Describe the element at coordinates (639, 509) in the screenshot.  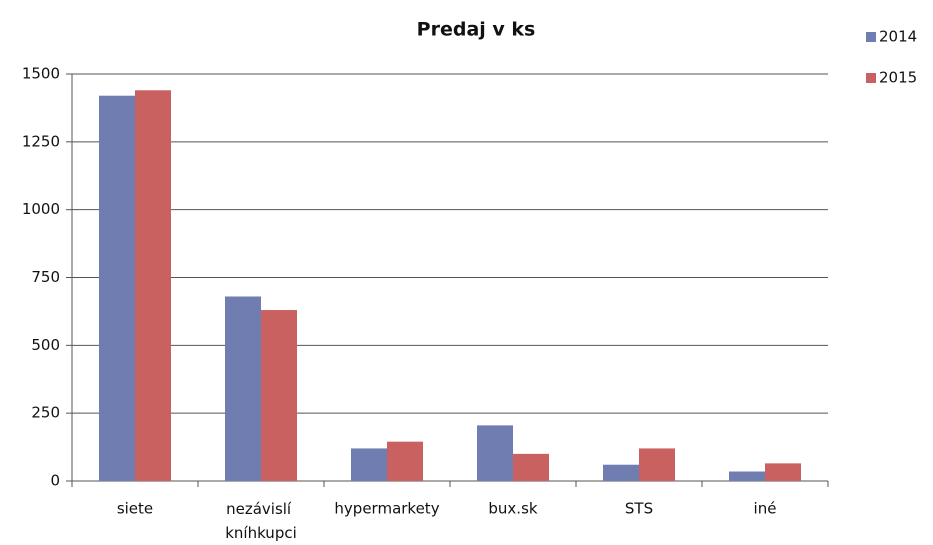
I see `x-tick-label: STS` at that location.